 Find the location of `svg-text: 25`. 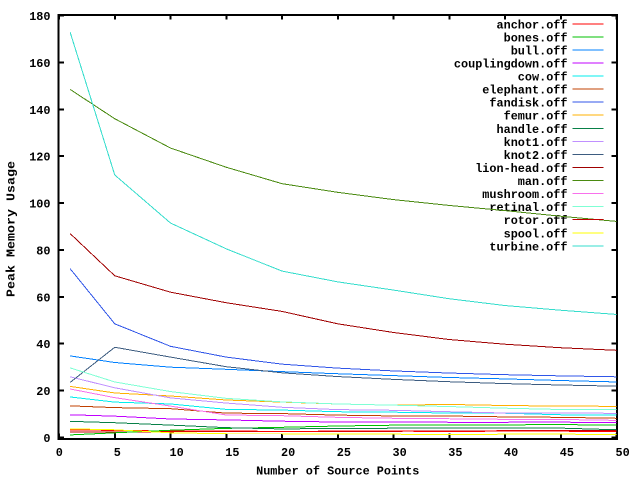

svg-text: 25 is located at coordinates (344, 453).